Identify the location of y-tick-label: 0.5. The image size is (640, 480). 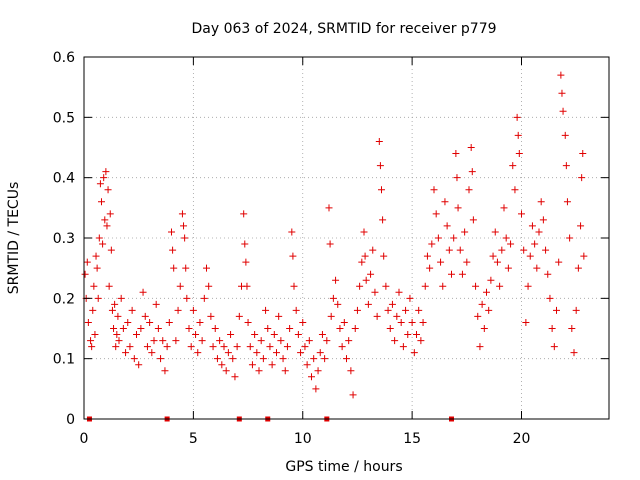
(64, 118).